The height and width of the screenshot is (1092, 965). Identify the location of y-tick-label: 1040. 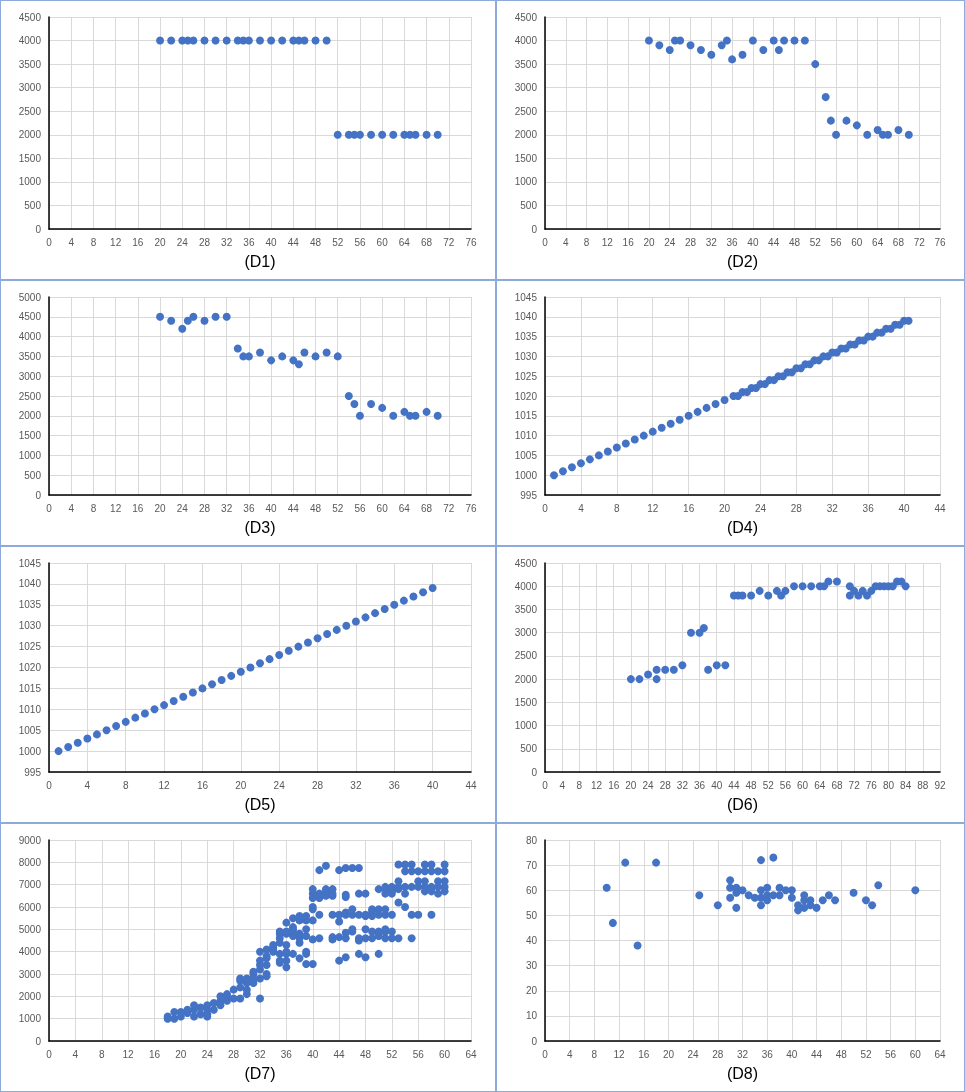
(526, 317).